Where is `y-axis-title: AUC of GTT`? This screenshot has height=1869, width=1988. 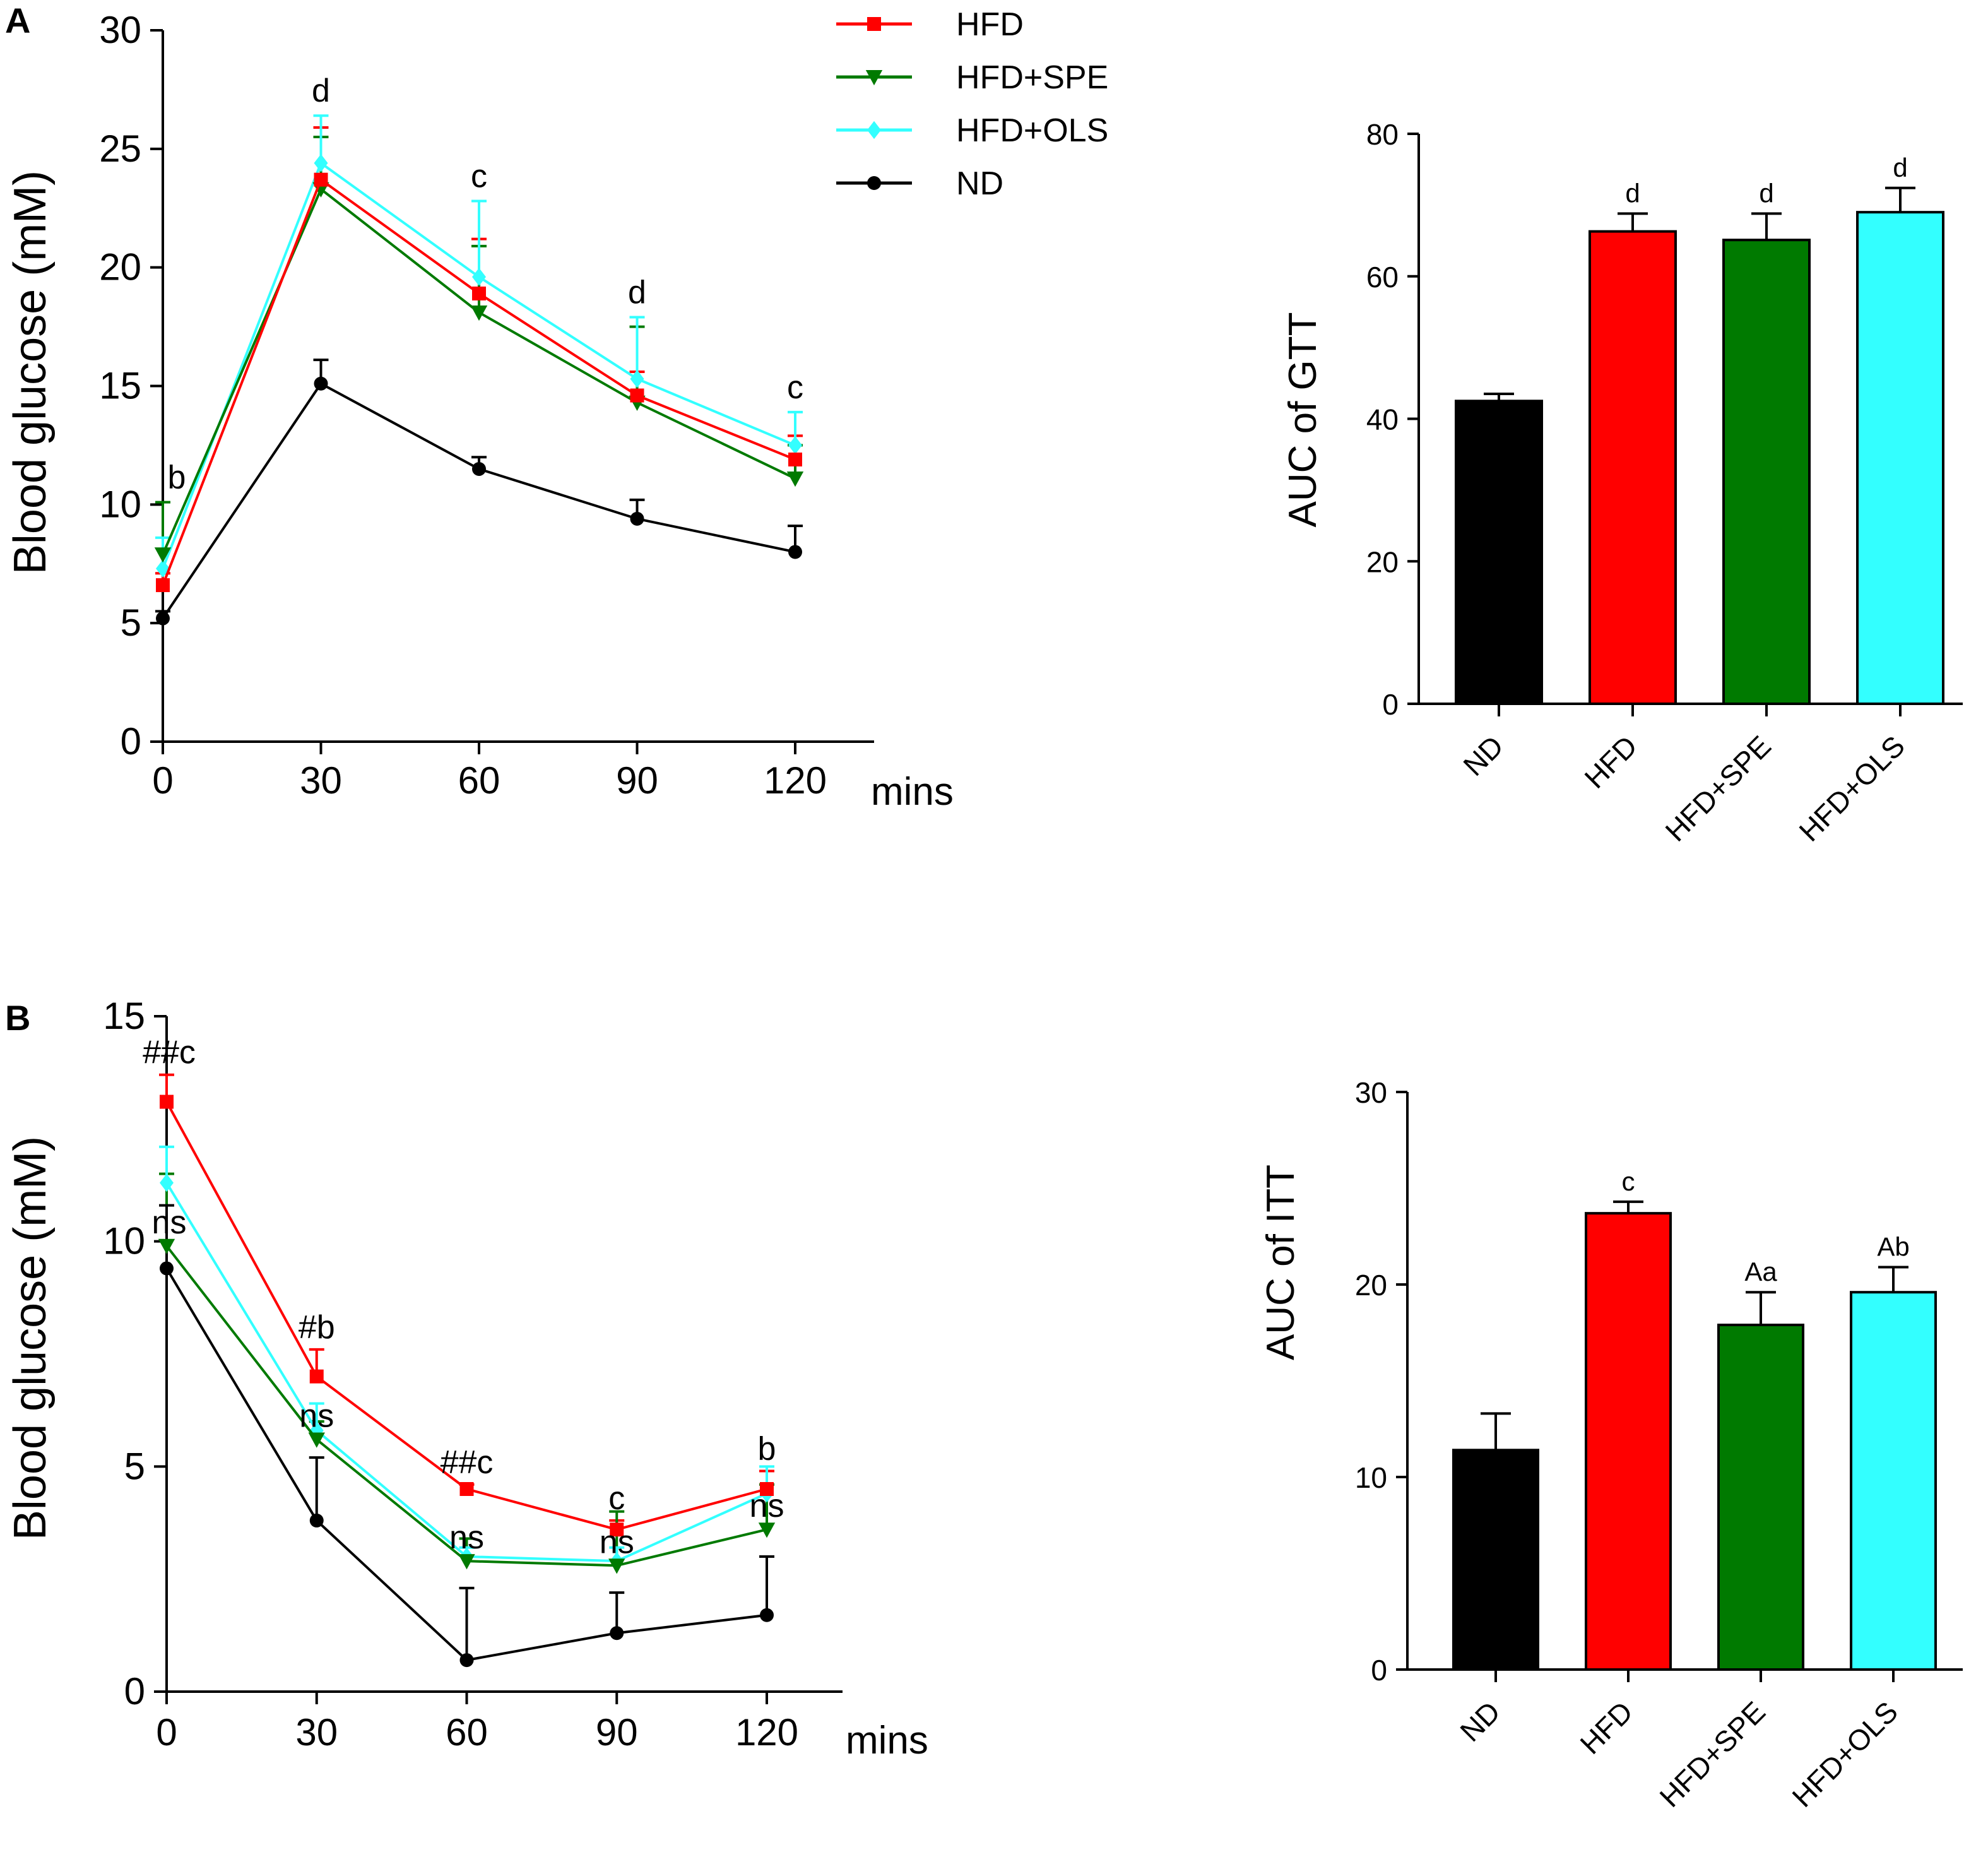
y-axis-title: AUC of GTT is located at coordinates (1303, 420).